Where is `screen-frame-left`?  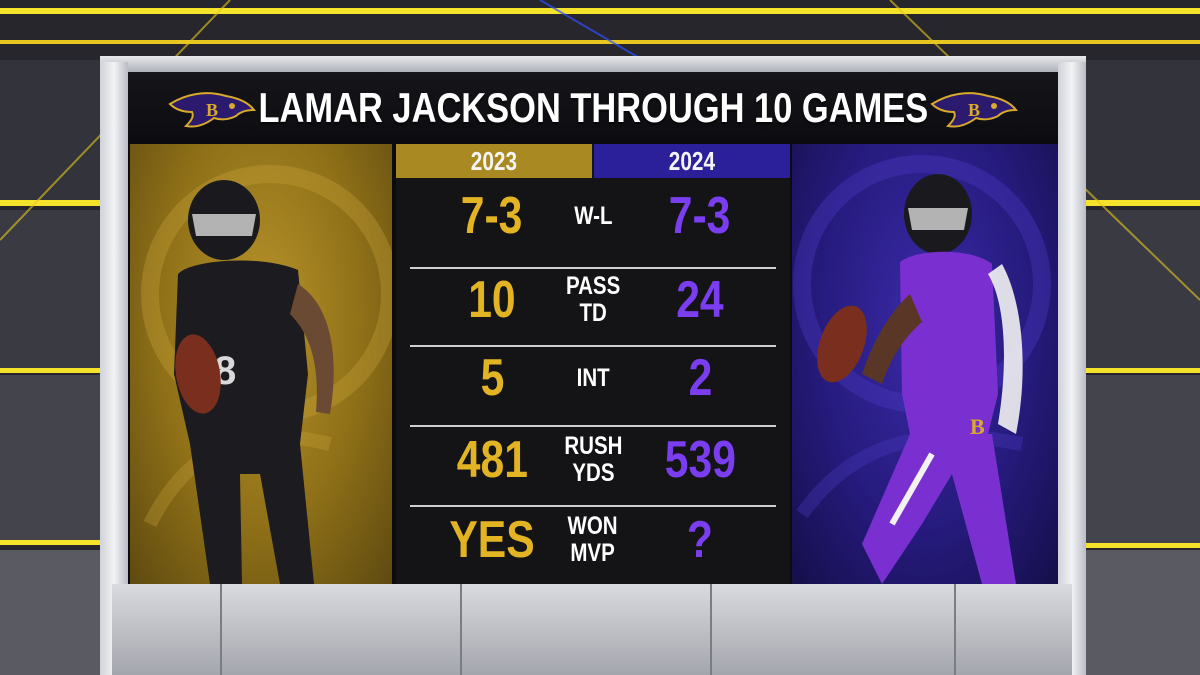
screen-frame-left is located at coordinates (114, 368).